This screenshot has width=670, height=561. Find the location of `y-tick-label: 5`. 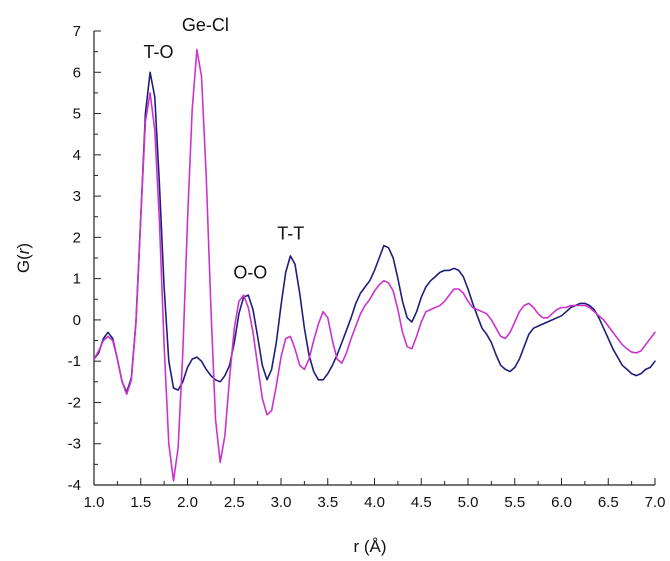

y-tick-label: 5 is located at coordinates (77, 114).